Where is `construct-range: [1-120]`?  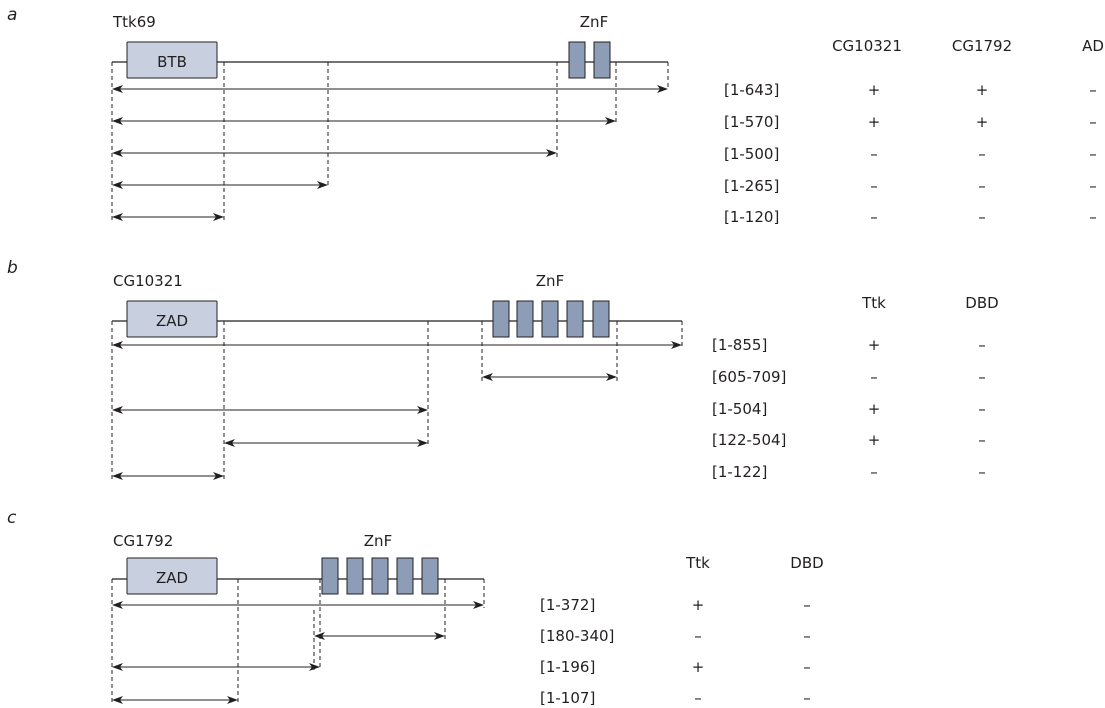 construct-range: [1-120] is located at coordinates (751, 217).